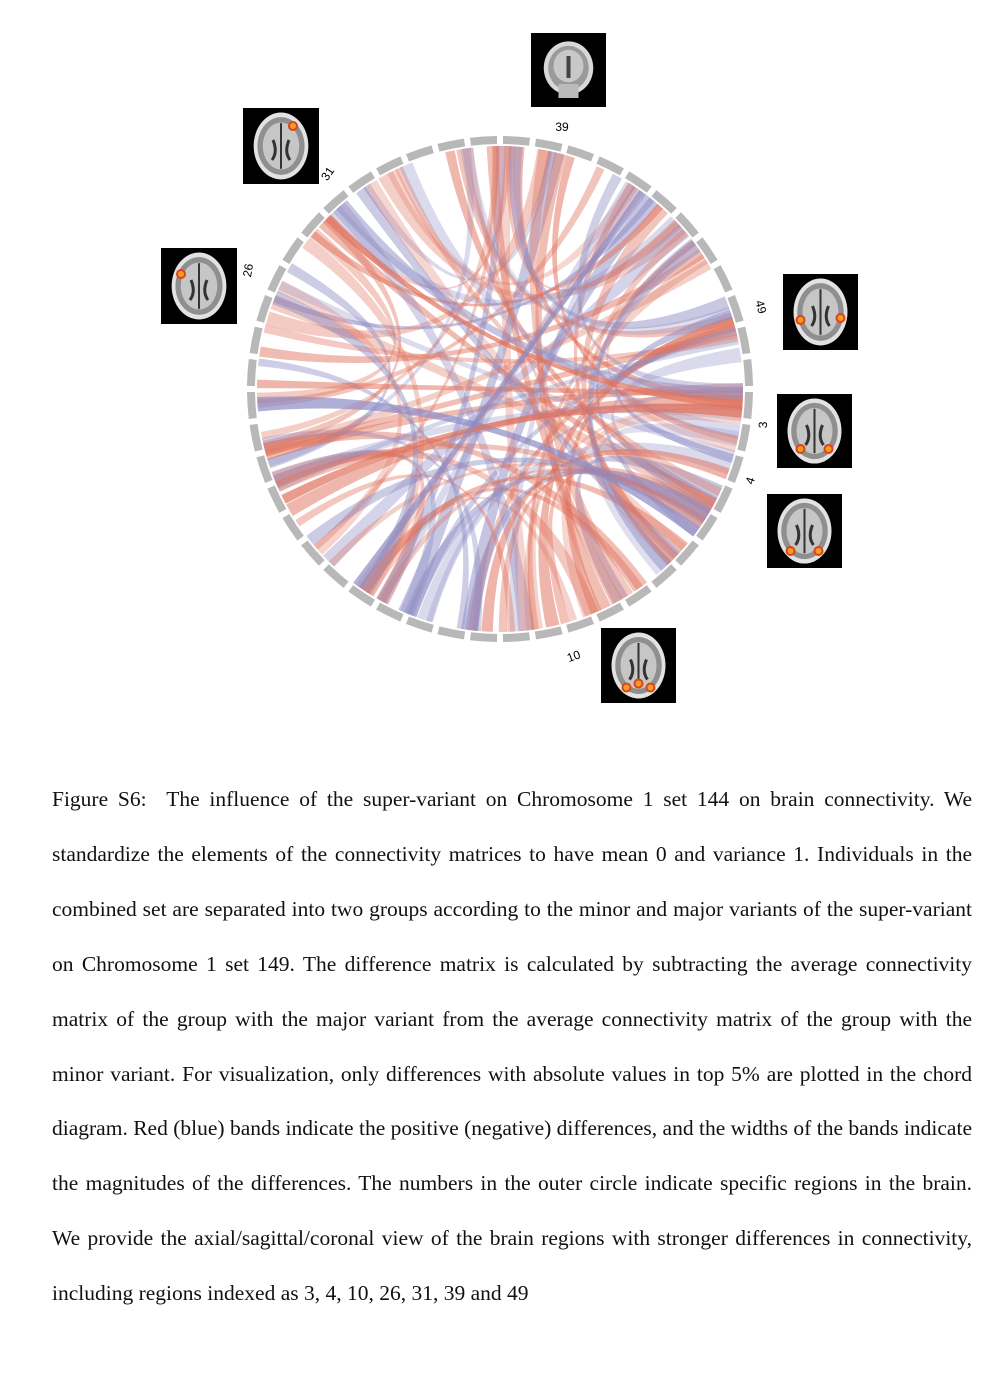 The image size is (1002, 1382). What do you see at coordinates (562, 127) in the screenshot?
I see `region-label-39: 39` at bounding box center [562, 127].